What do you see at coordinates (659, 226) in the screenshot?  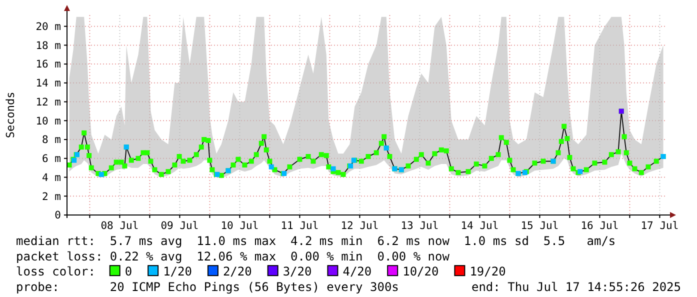 I see `x-tick-label: 17 Jul` at bounding box center [659, 226].